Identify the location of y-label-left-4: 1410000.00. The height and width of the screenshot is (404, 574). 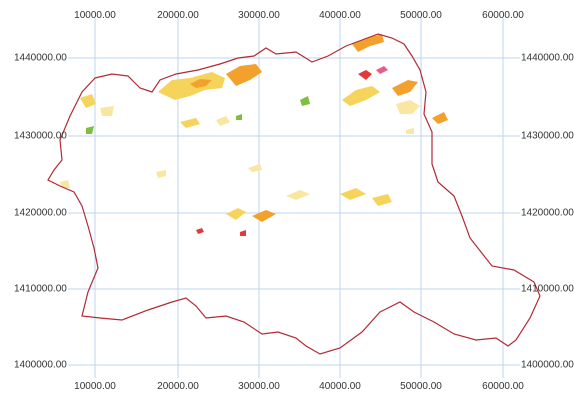
(40, 289).